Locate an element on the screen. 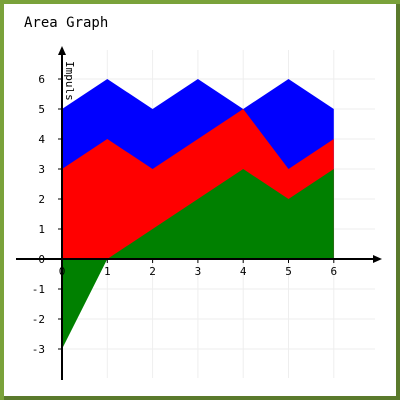 This screenshot has width=400, height=400. x-tick-label: 0 is located at coordinates (62, 271).